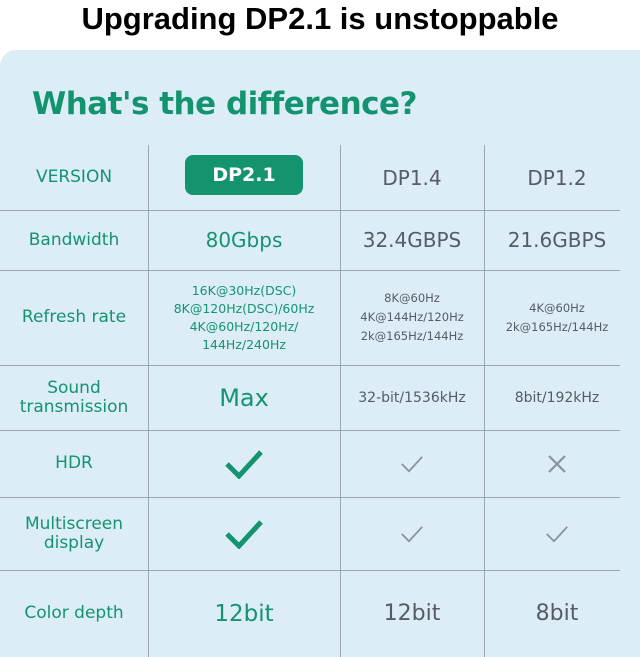 This screenshot has width=640, height=657. What do you see at coordinates (244, 290) in the screenshot?
I see `text-line: 16K@30Hz(DSC)` at bounding box center [244, 290].